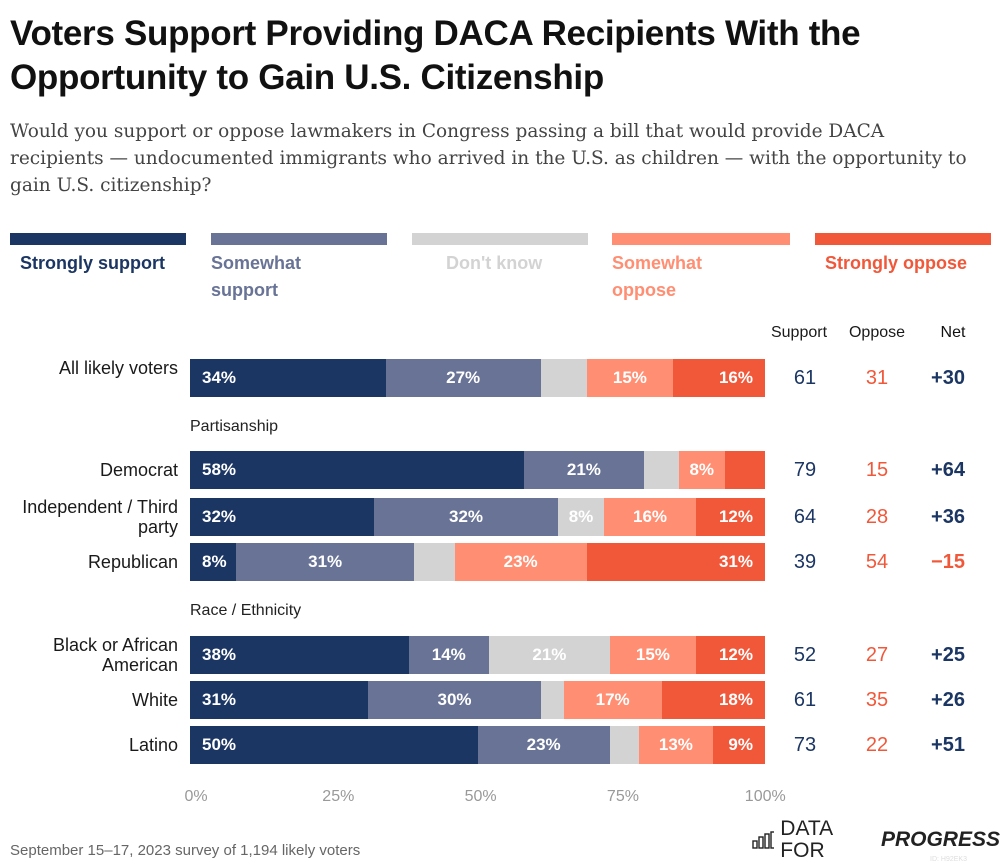  I want to click on segment-label: 50%, so click(219, 744).